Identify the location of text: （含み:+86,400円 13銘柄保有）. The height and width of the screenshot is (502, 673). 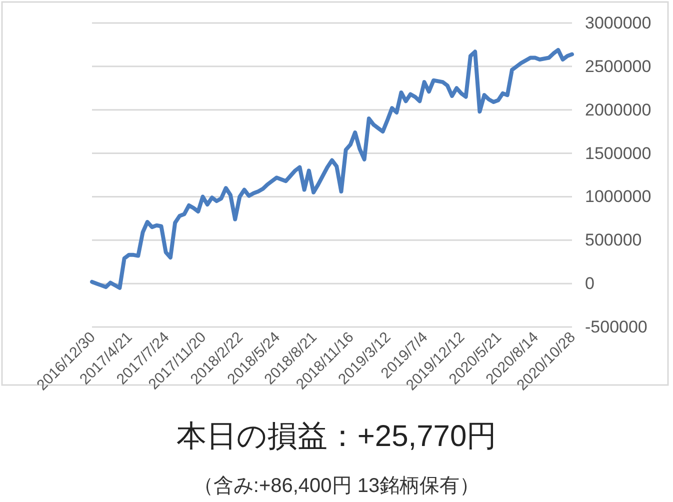
(336, 486).